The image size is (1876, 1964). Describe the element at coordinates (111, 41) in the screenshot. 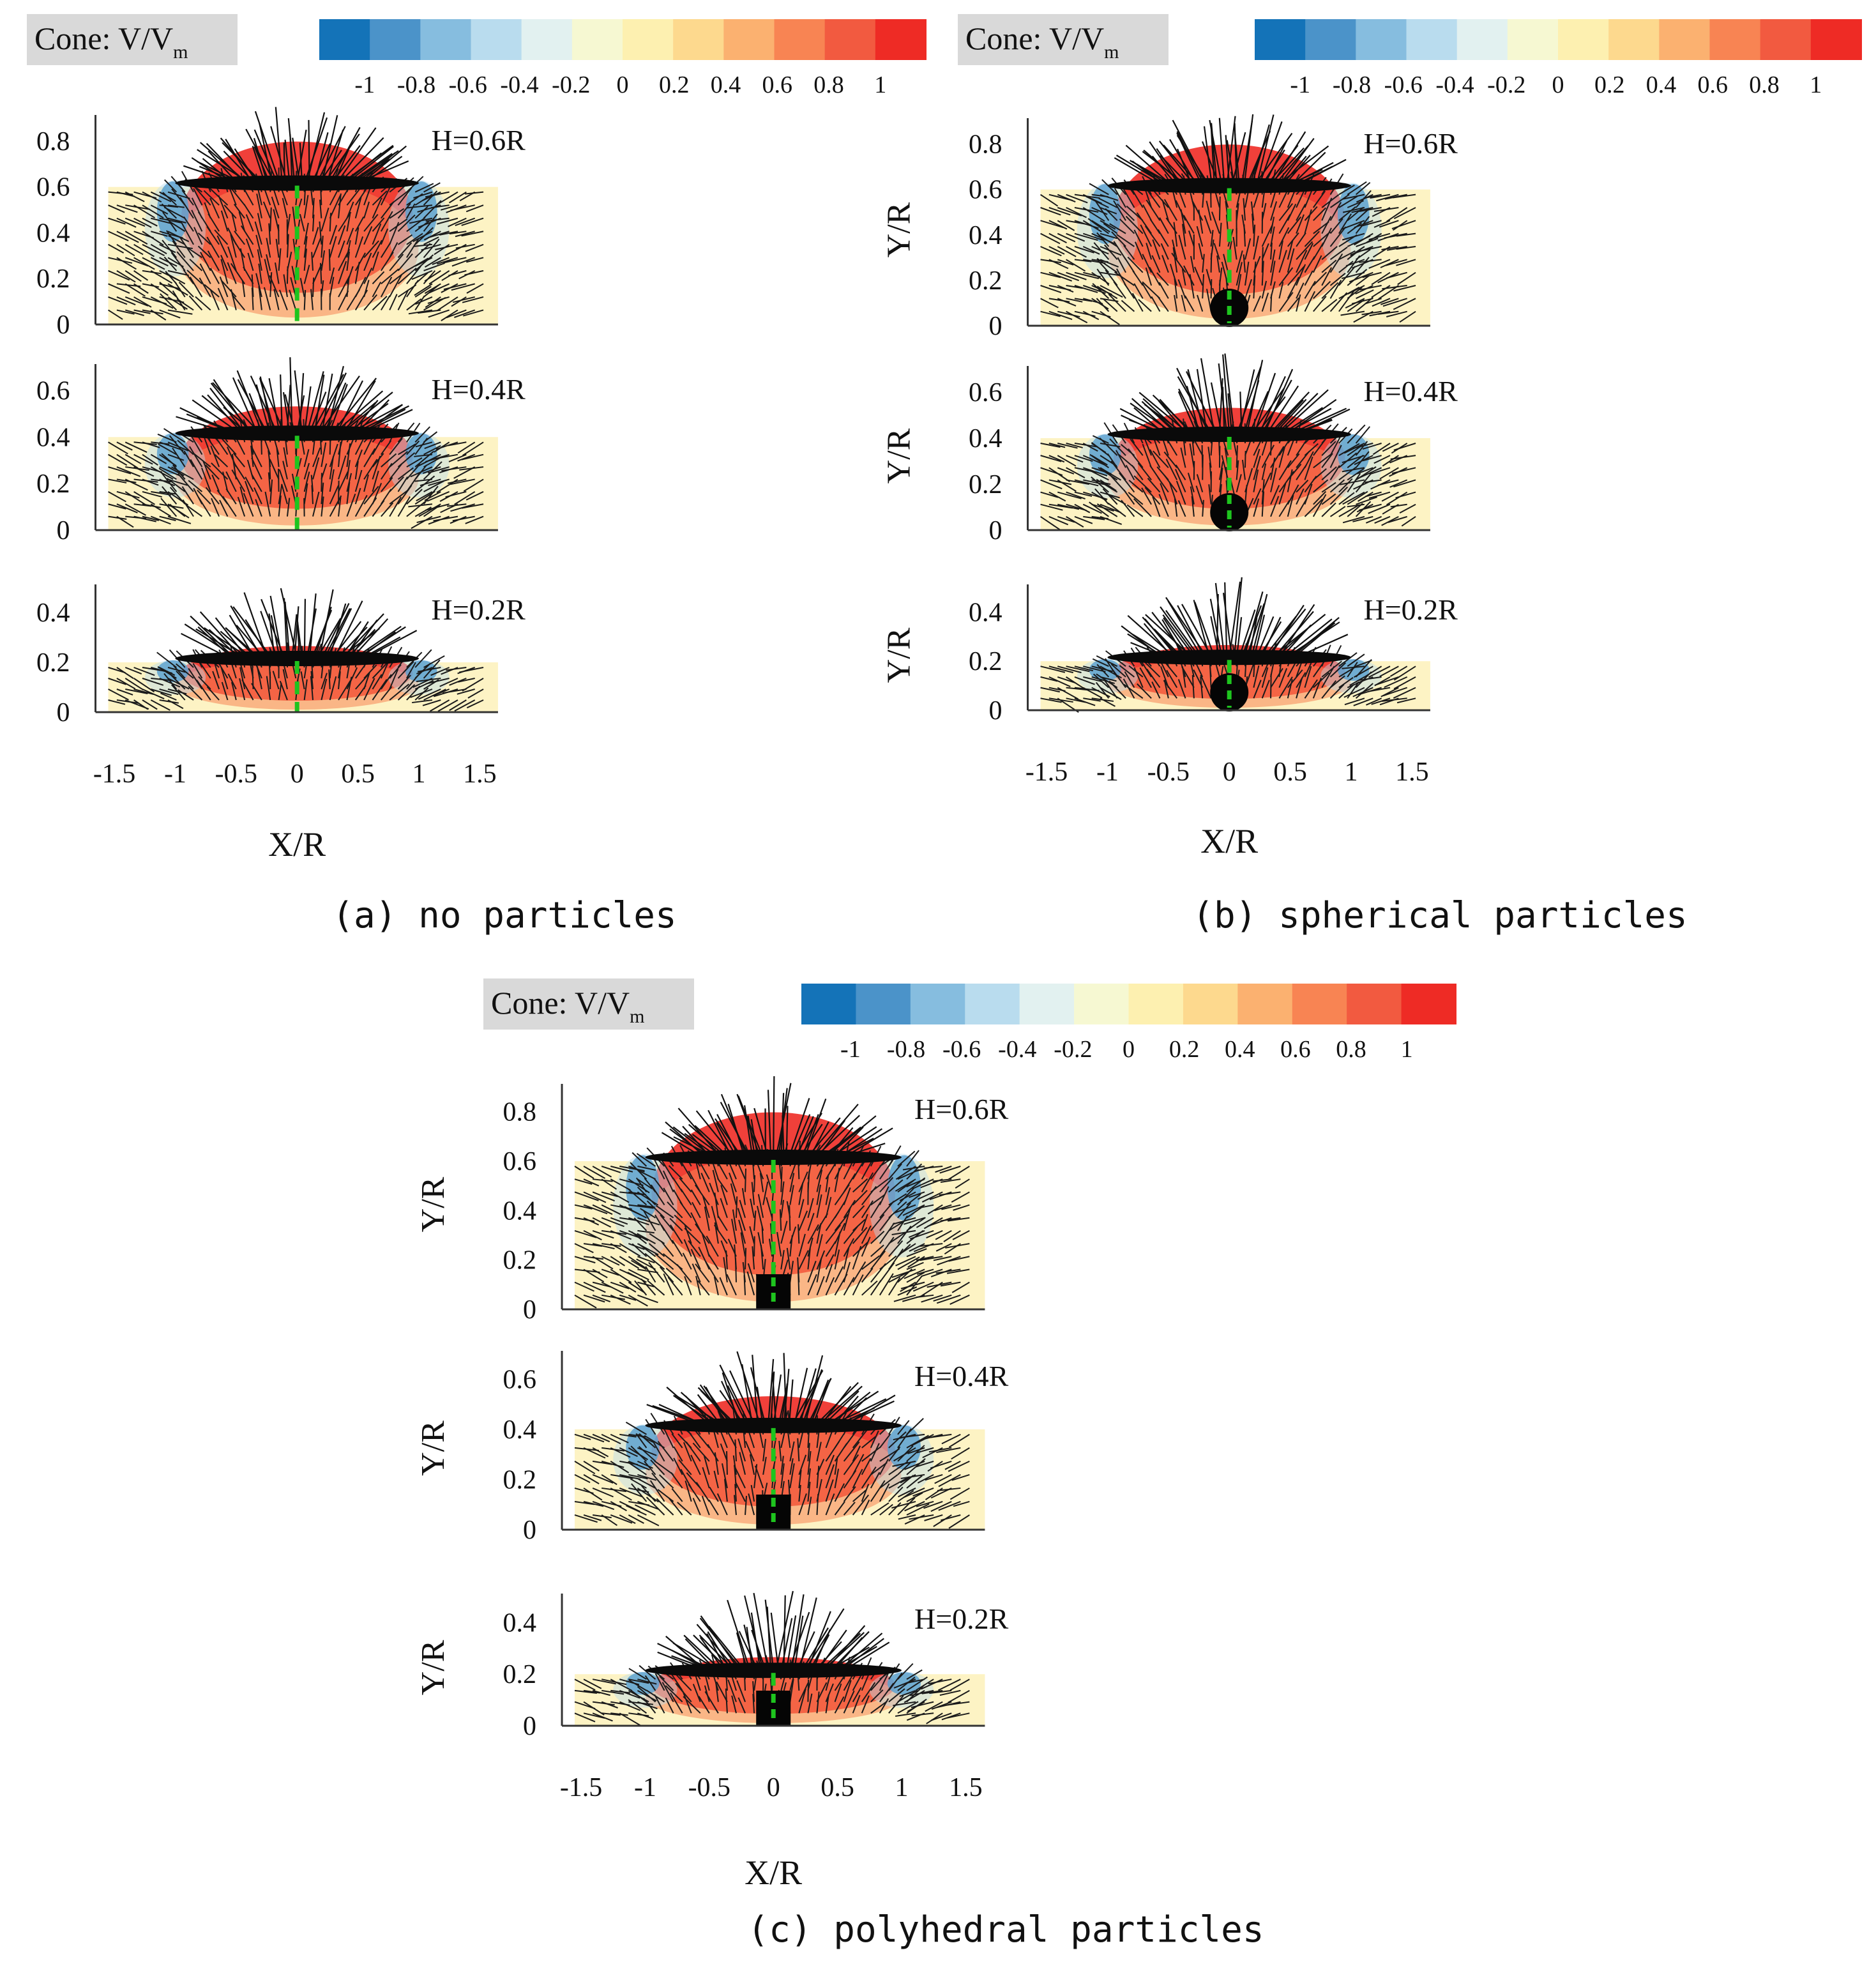

I see `colorbar-title: Cone: V/Vm` at that location.